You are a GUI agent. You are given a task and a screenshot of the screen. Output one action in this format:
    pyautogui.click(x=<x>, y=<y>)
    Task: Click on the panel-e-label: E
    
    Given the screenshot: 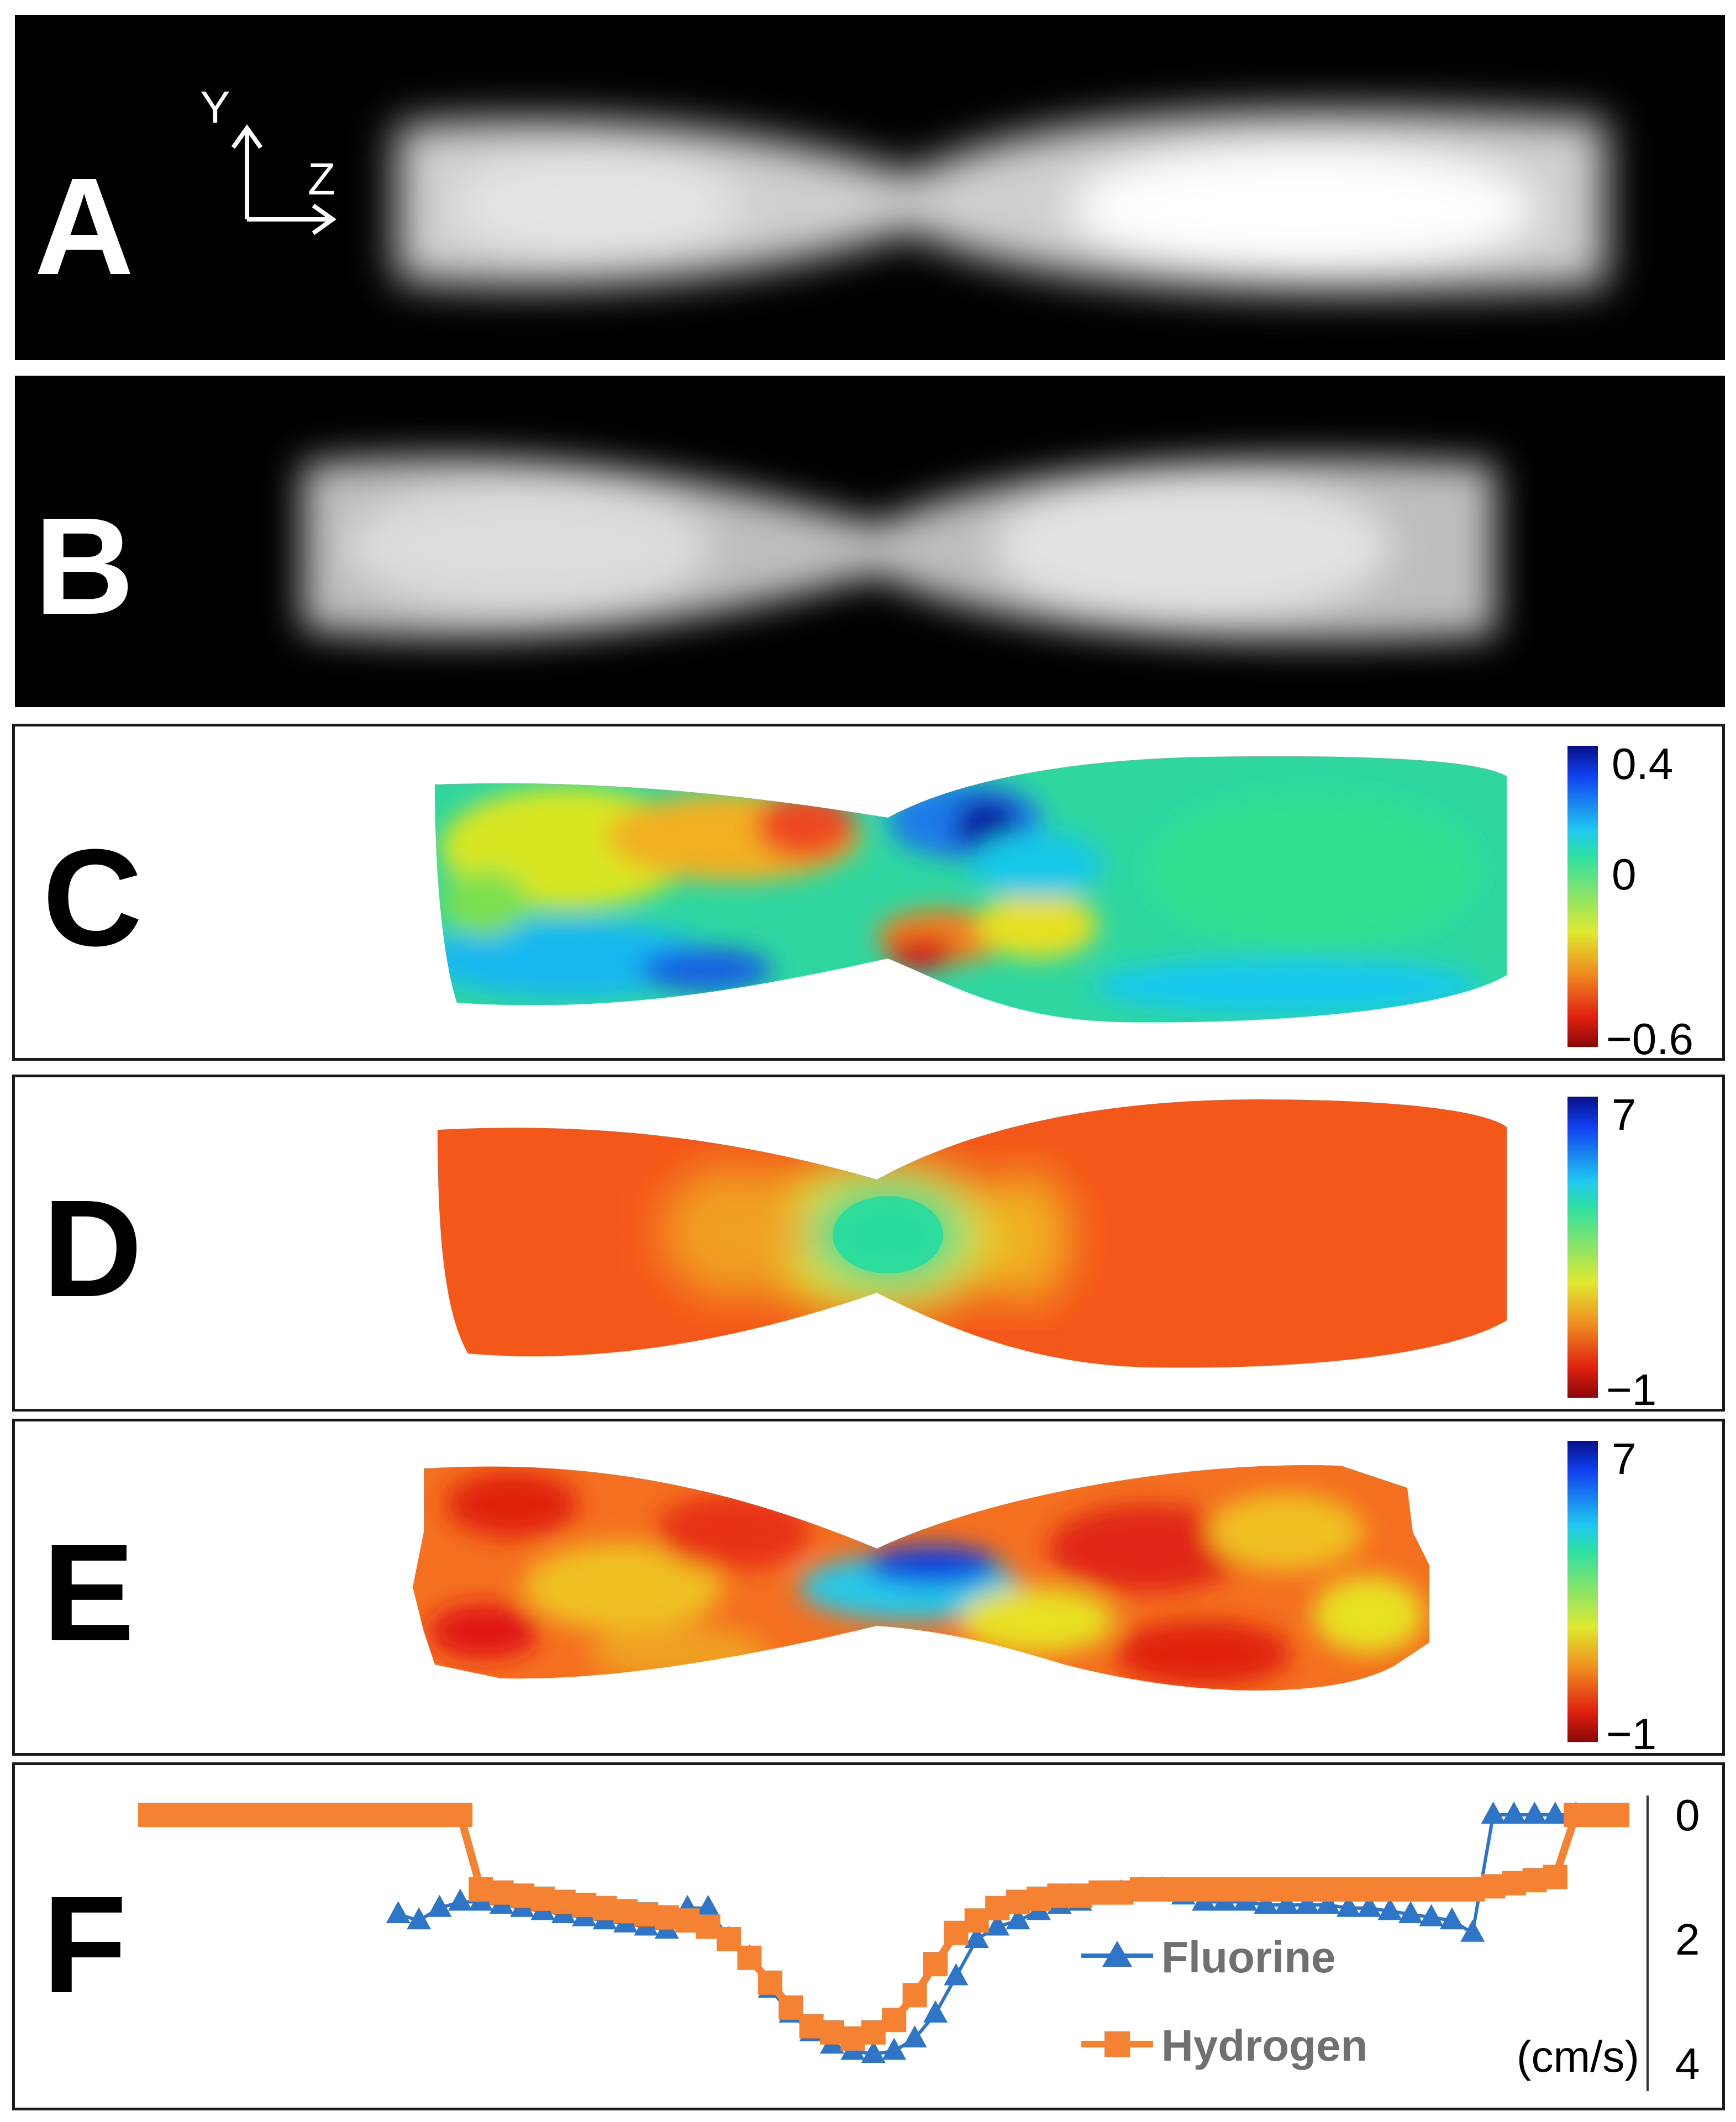 What is the action you would take?
    pyautogui.click(x=89, y=1592)
    